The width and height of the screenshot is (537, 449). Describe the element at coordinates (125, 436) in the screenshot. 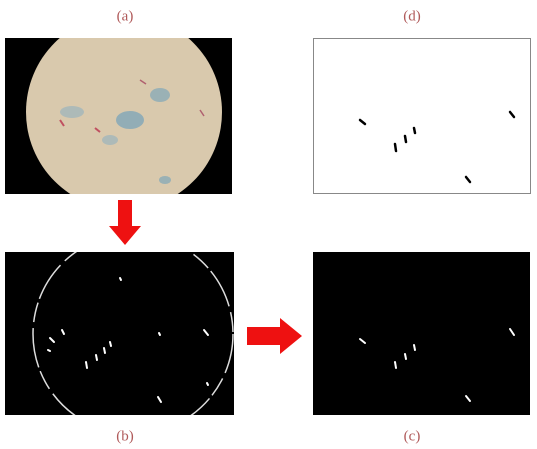

I see `panel-label: (b)` at that location.